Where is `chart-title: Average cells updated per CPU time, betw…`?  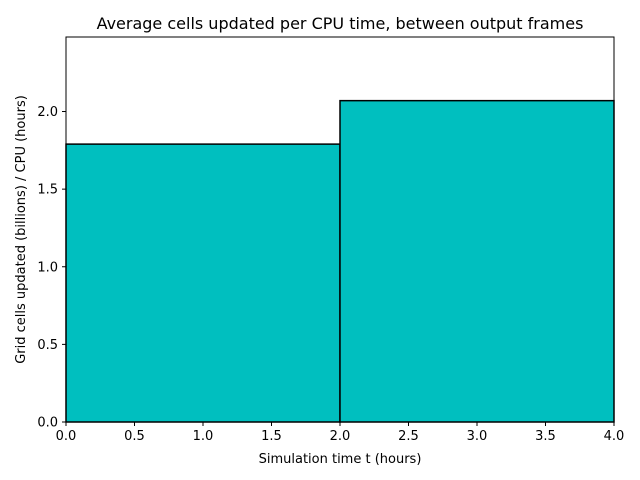 chart-title: Average cells updated per CPU time, betw… is located at coordinates (340, 23).